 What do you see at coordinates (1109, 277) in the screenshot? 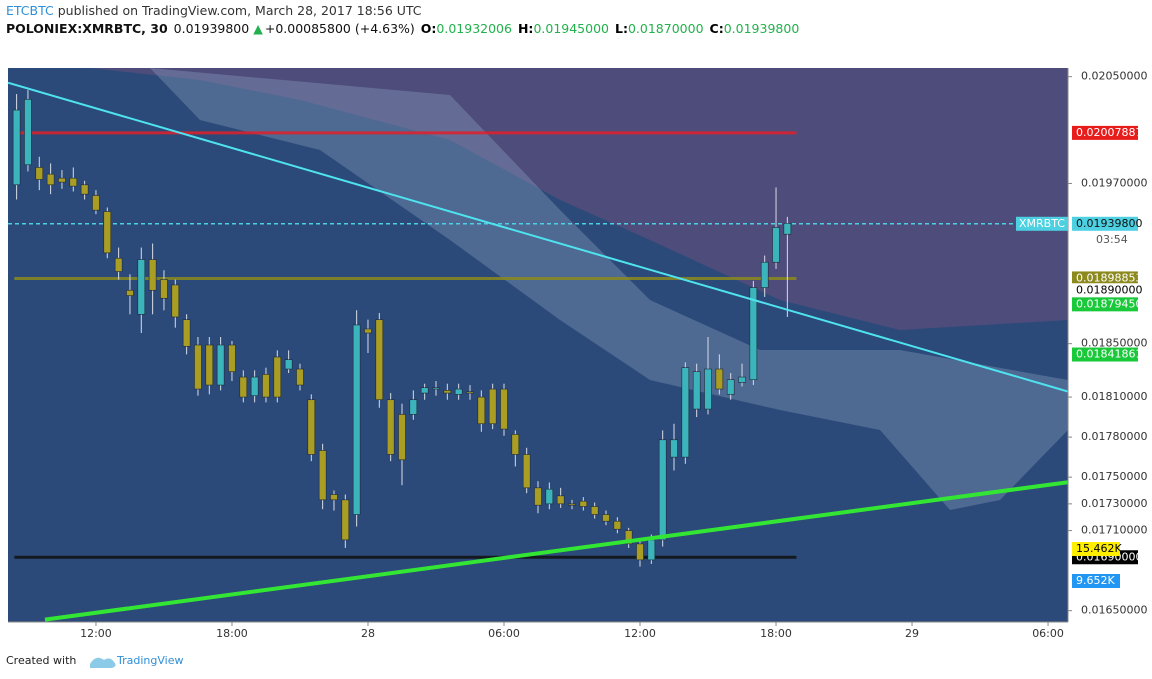
I see `price-tag: 0.01898853` at bounding box center [1109, 277].